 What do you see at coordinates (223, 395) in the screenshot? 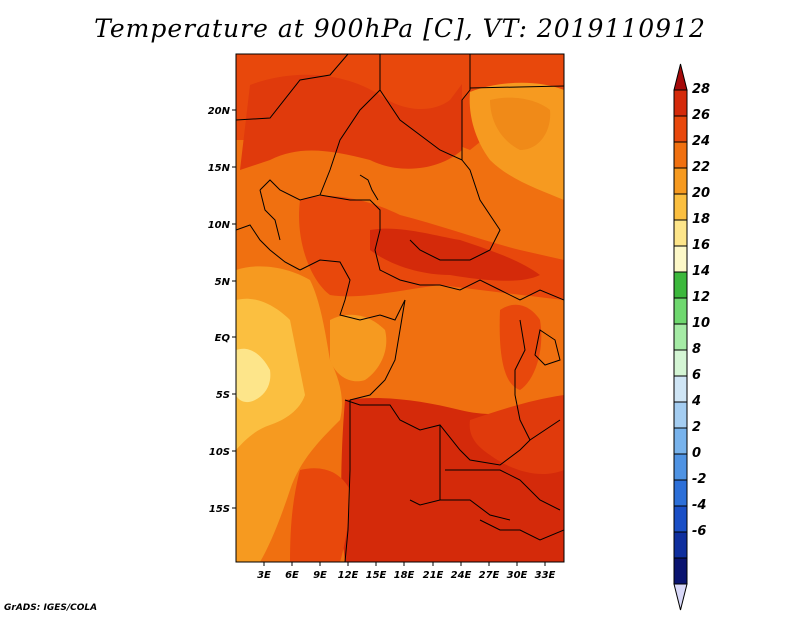
I see `lat-label-5s: 5S` at bounding box center [223, 395].